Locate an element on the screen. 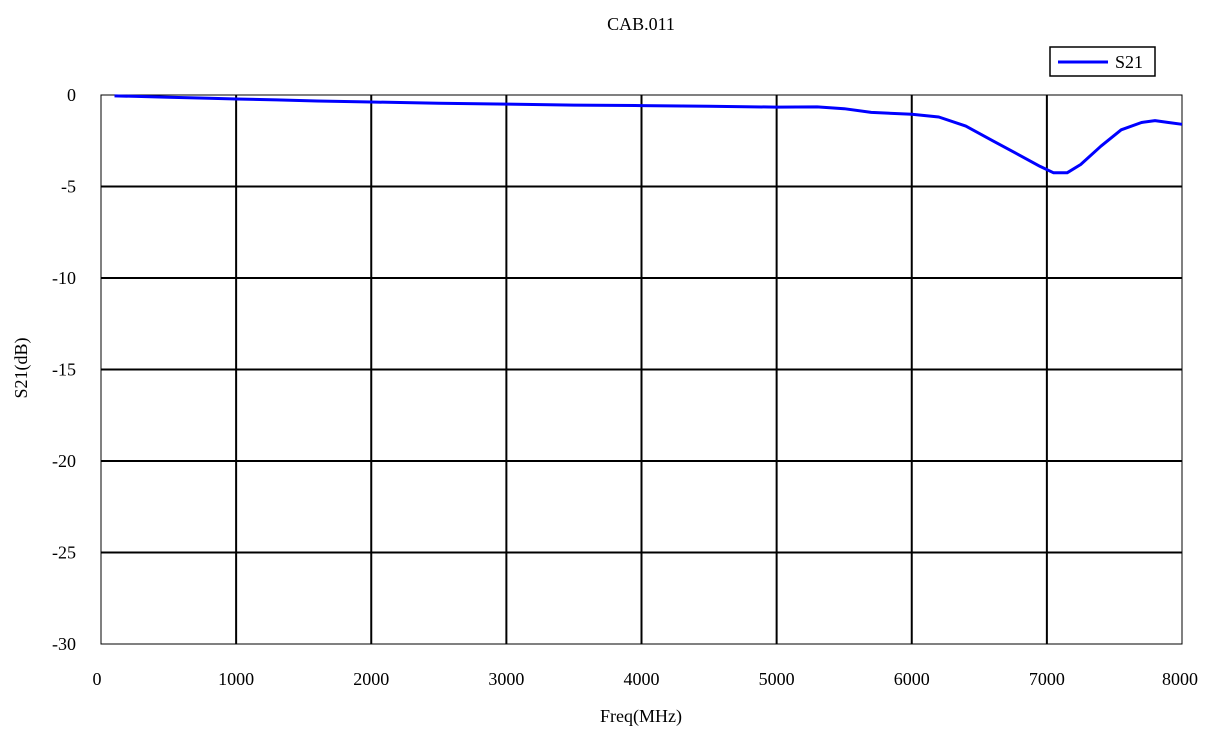 This screenshot has height=731, width=1210. y-tick-label: -10 is located at coordinates (64, 278).